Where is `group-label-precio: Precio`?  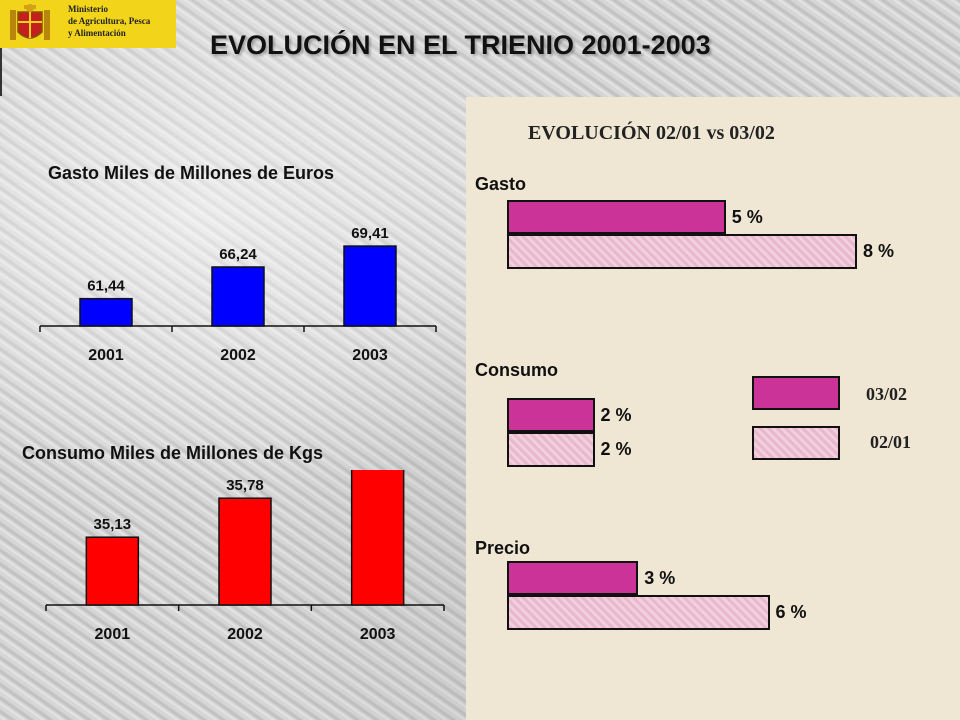 group-label-precio: Precio is located at coordinates (503, 548).